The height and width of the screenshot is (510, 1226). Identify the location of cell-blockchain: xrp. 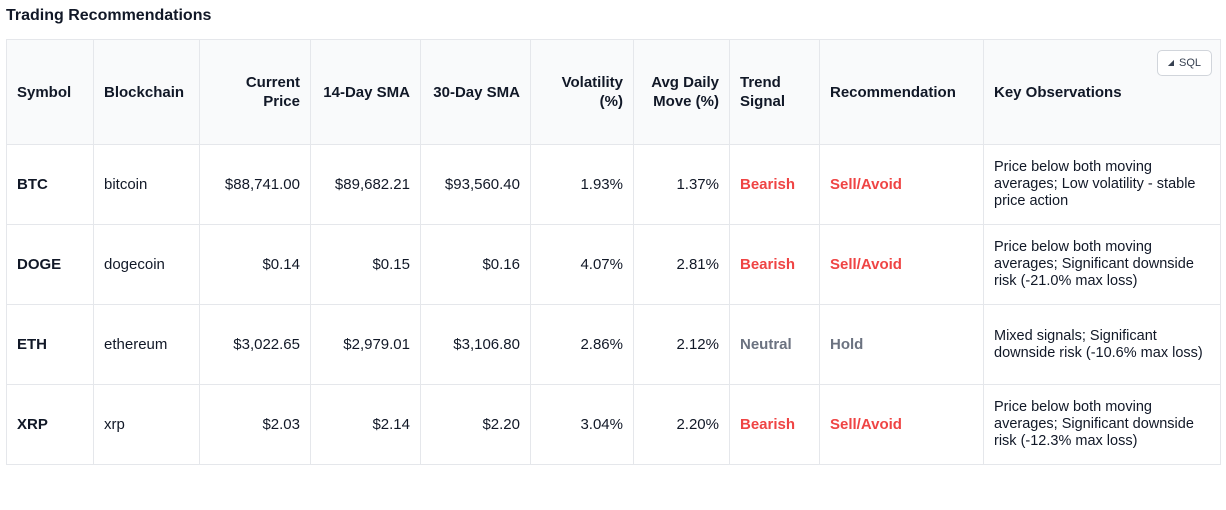
(146, 424).